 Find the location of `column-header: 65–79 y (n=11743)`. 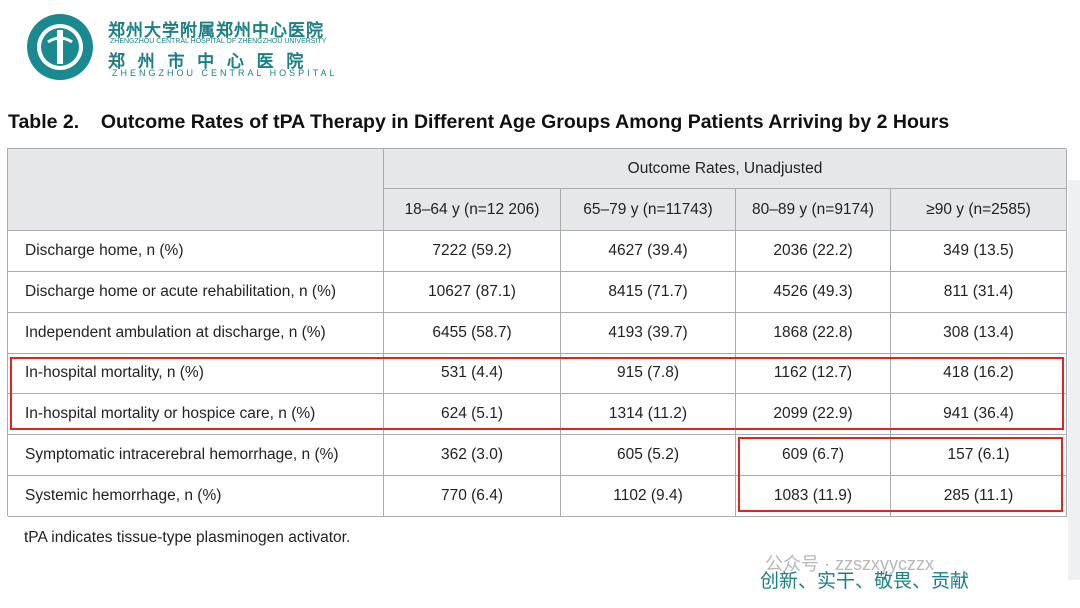

column-header: 65–79 y (n=11743) is located at coordinates (648, 210).